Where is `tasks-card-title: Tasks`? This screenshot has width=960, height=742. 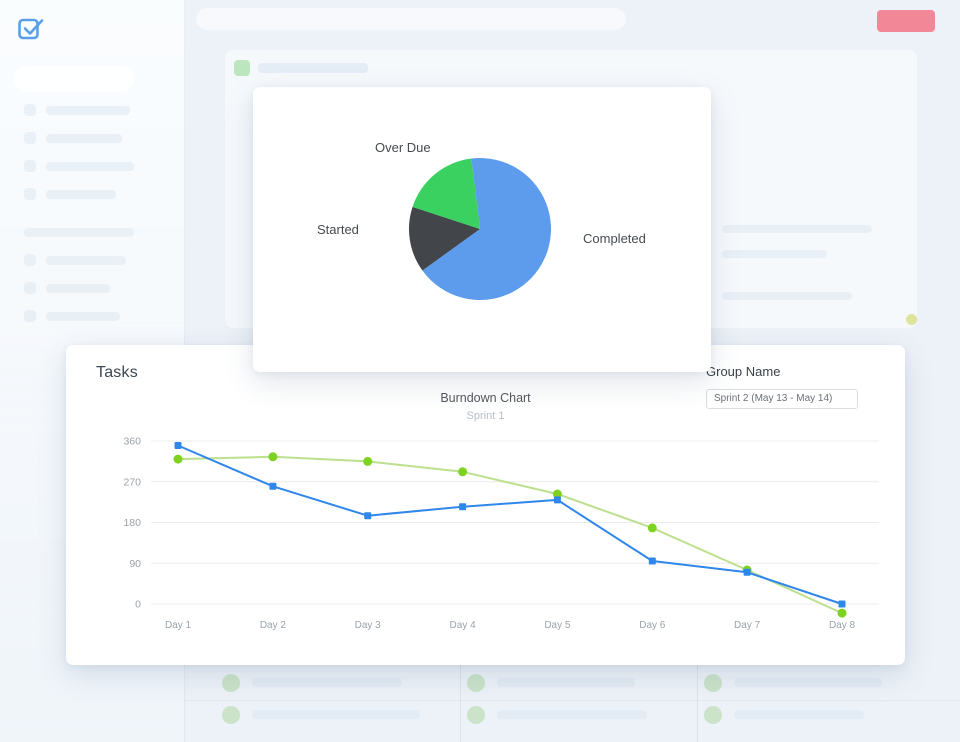
tasks-card-title: Tasks is located at coordinates (117, 372).